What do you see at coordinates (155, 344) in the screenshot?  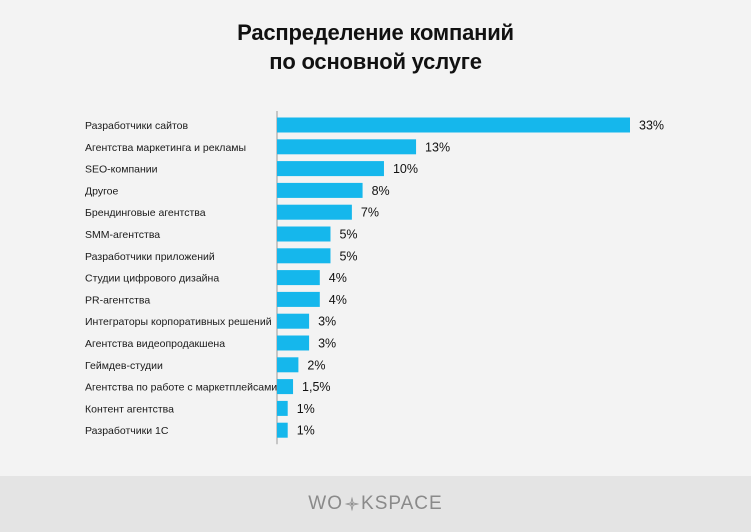 I see `category-label: Агентства видеопродакшена` at bounding box center [155, 344].